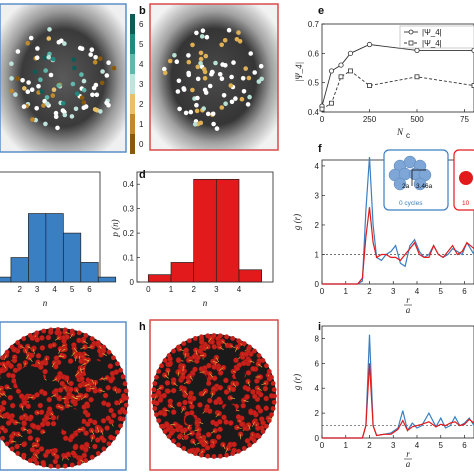 The image size is (474, 474). What do you see at coordinates (137, 84) in the screenshot?
I see `colorbar: 6 5 4 3 2 1 0` at bounding box center [137, 84].